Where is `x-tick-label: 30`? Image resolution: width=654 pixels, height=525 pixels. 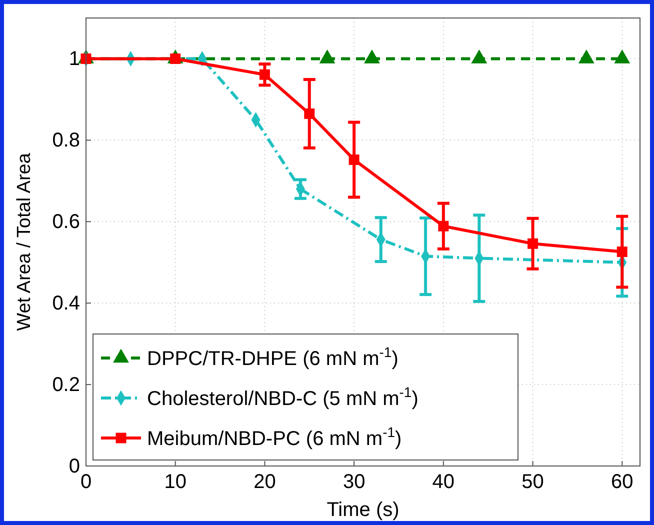 x-tick-label: 30 is located at coordinates (354, 482).